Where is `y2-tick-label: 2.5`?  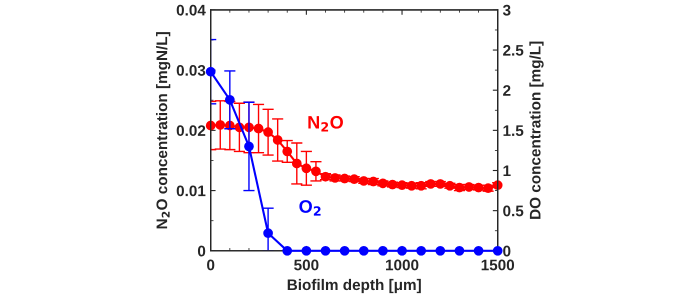 y2-tick-label: 2.5 is located at coordinates (513, 50).